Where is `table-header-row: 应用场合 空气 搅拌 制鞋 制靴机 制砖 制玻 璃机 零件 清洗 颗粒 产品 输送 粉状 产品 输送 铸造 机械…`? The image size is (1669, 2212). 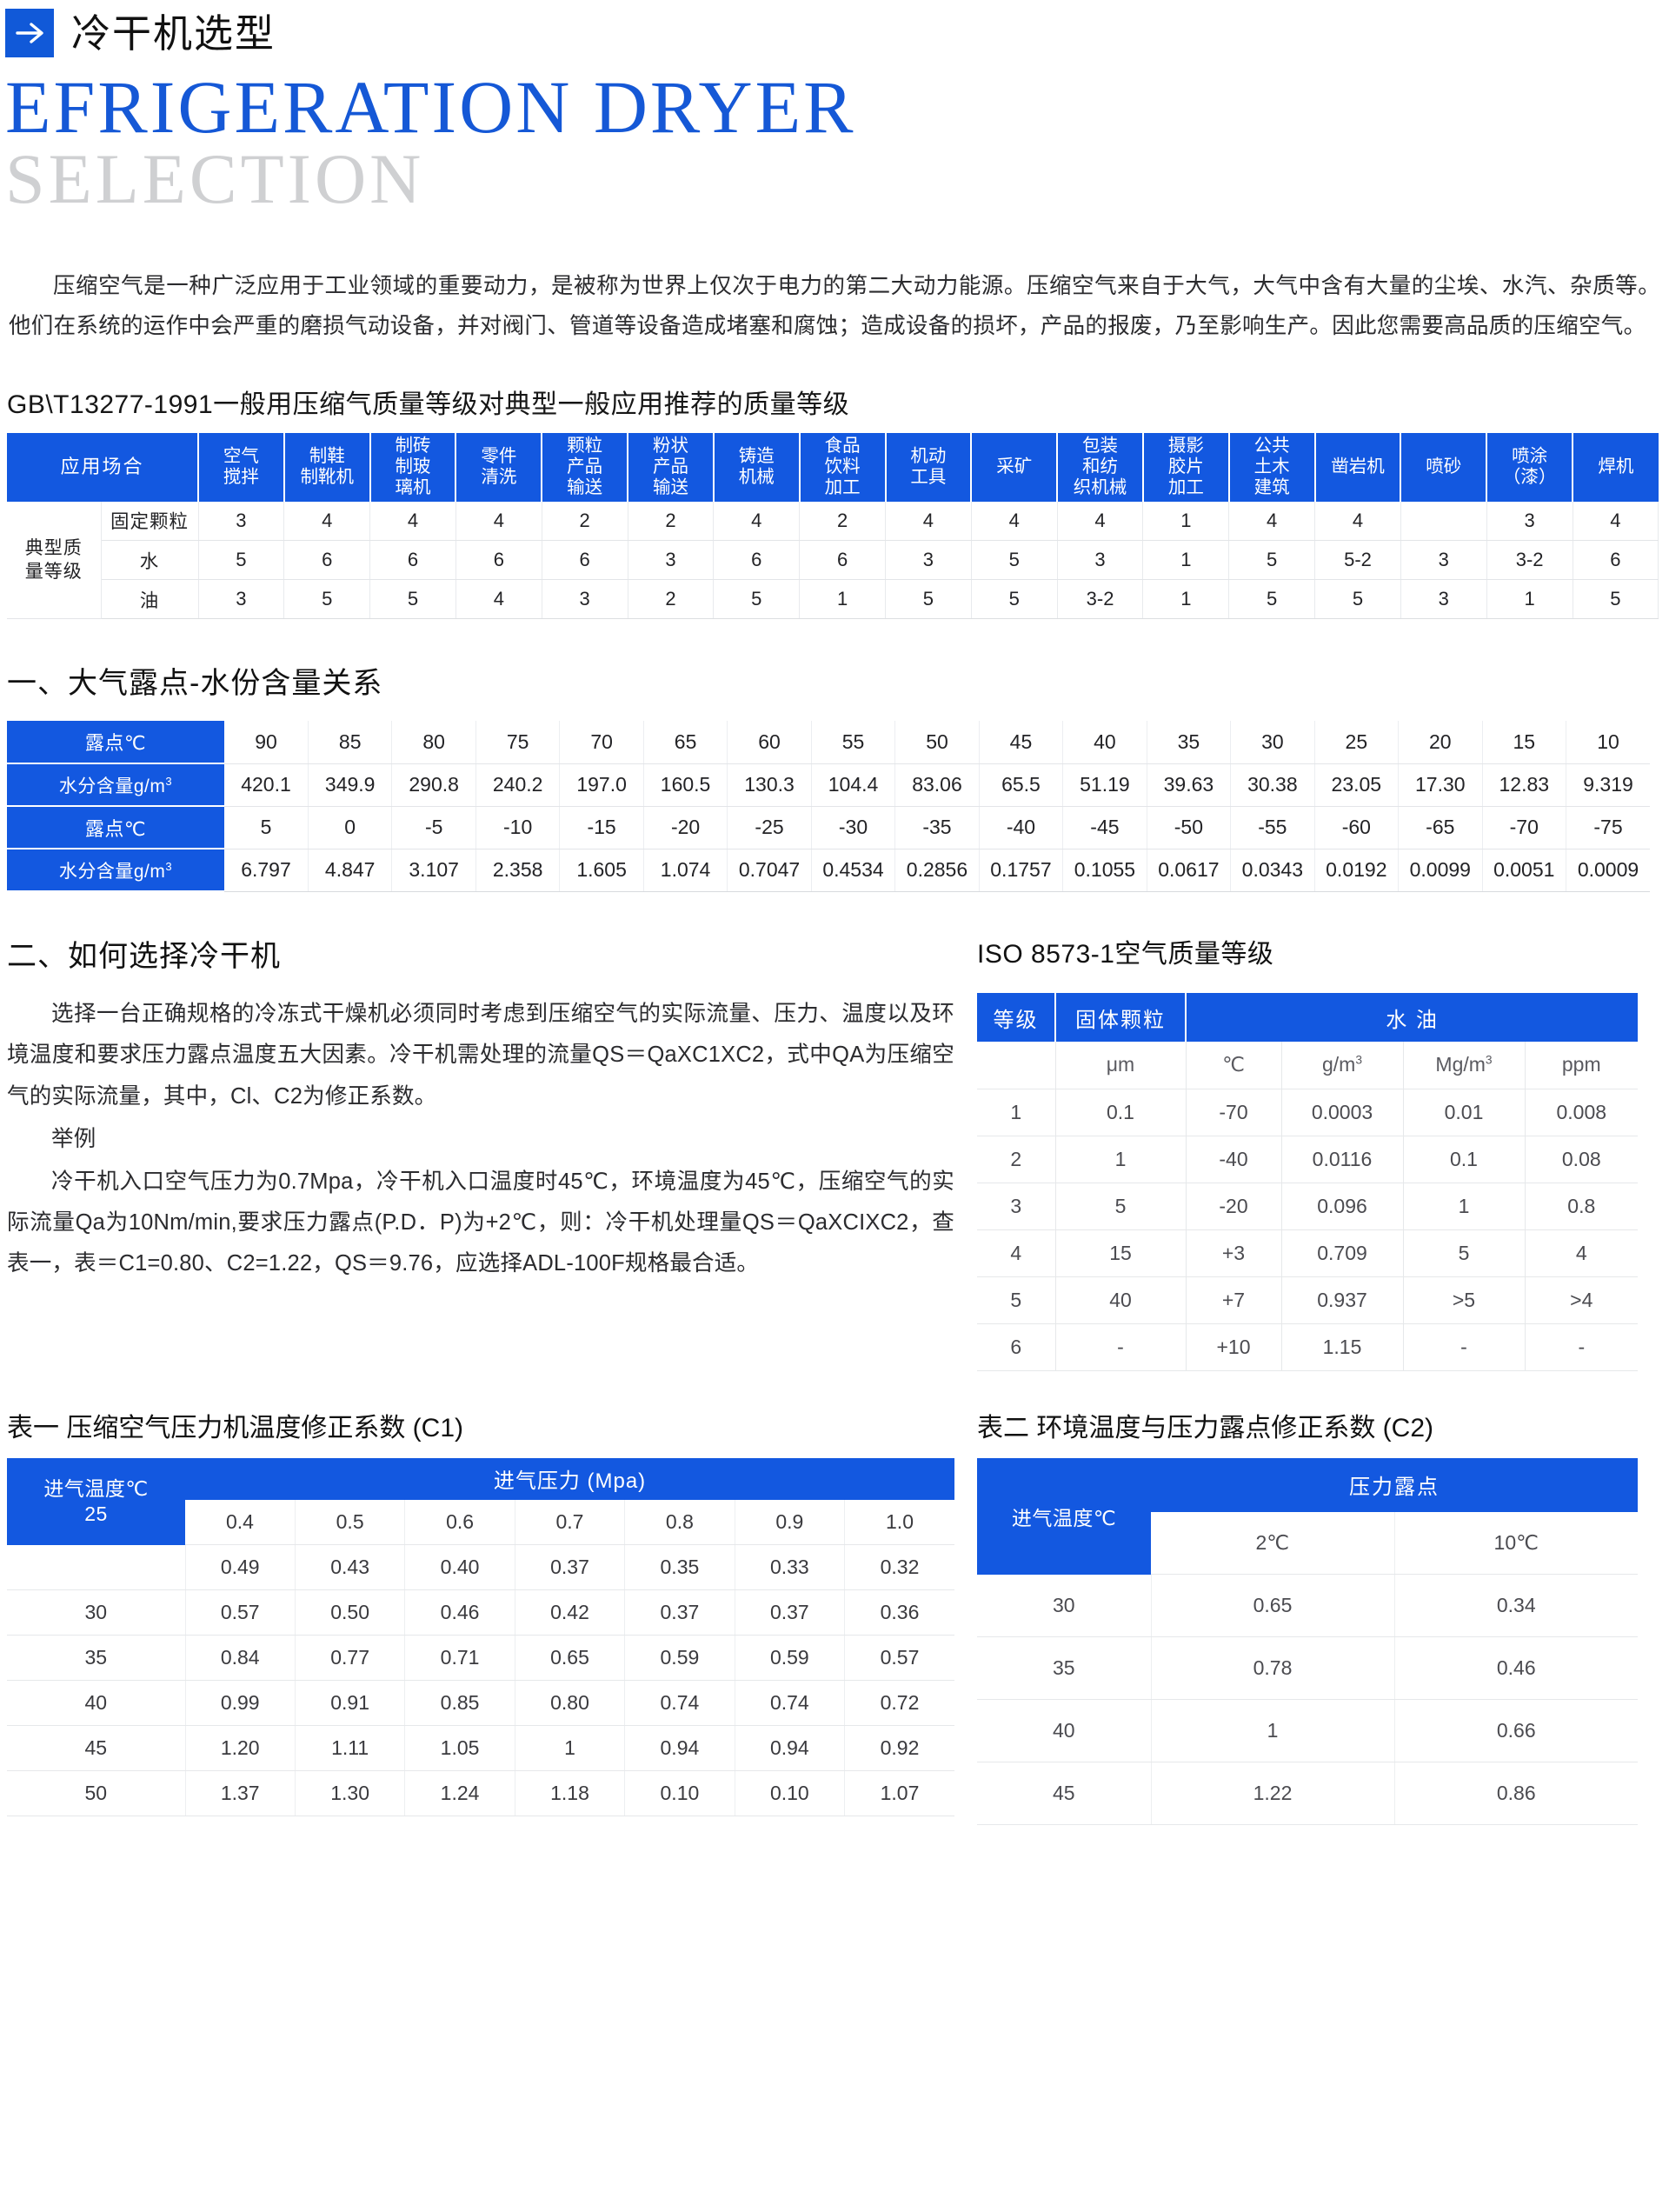 table-header-row: 应用场合 空气 搅拌 制鞋 制靴机 制砖 制玻 璃机 零件 清洗 颗粒 产品 输送 粉状 产品 输送 铸造 机械… is located at coordinates (833, 467).